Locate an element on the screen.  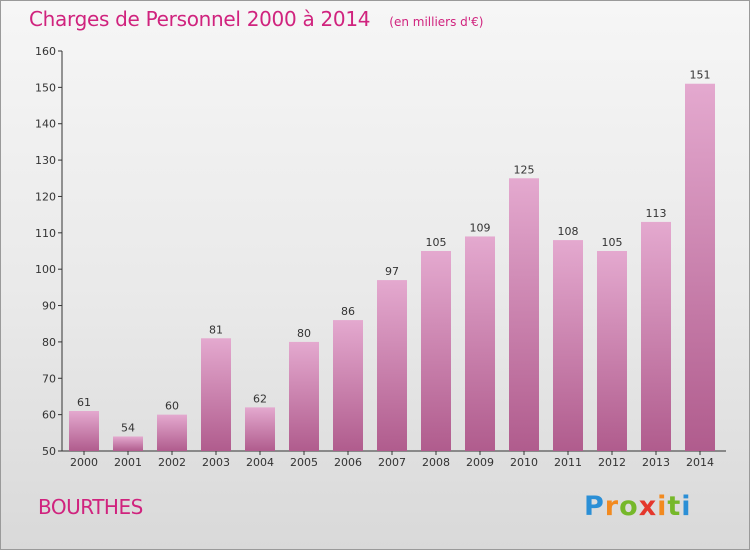
x-tick-label: 2008 is located at coordinates (436, 462).